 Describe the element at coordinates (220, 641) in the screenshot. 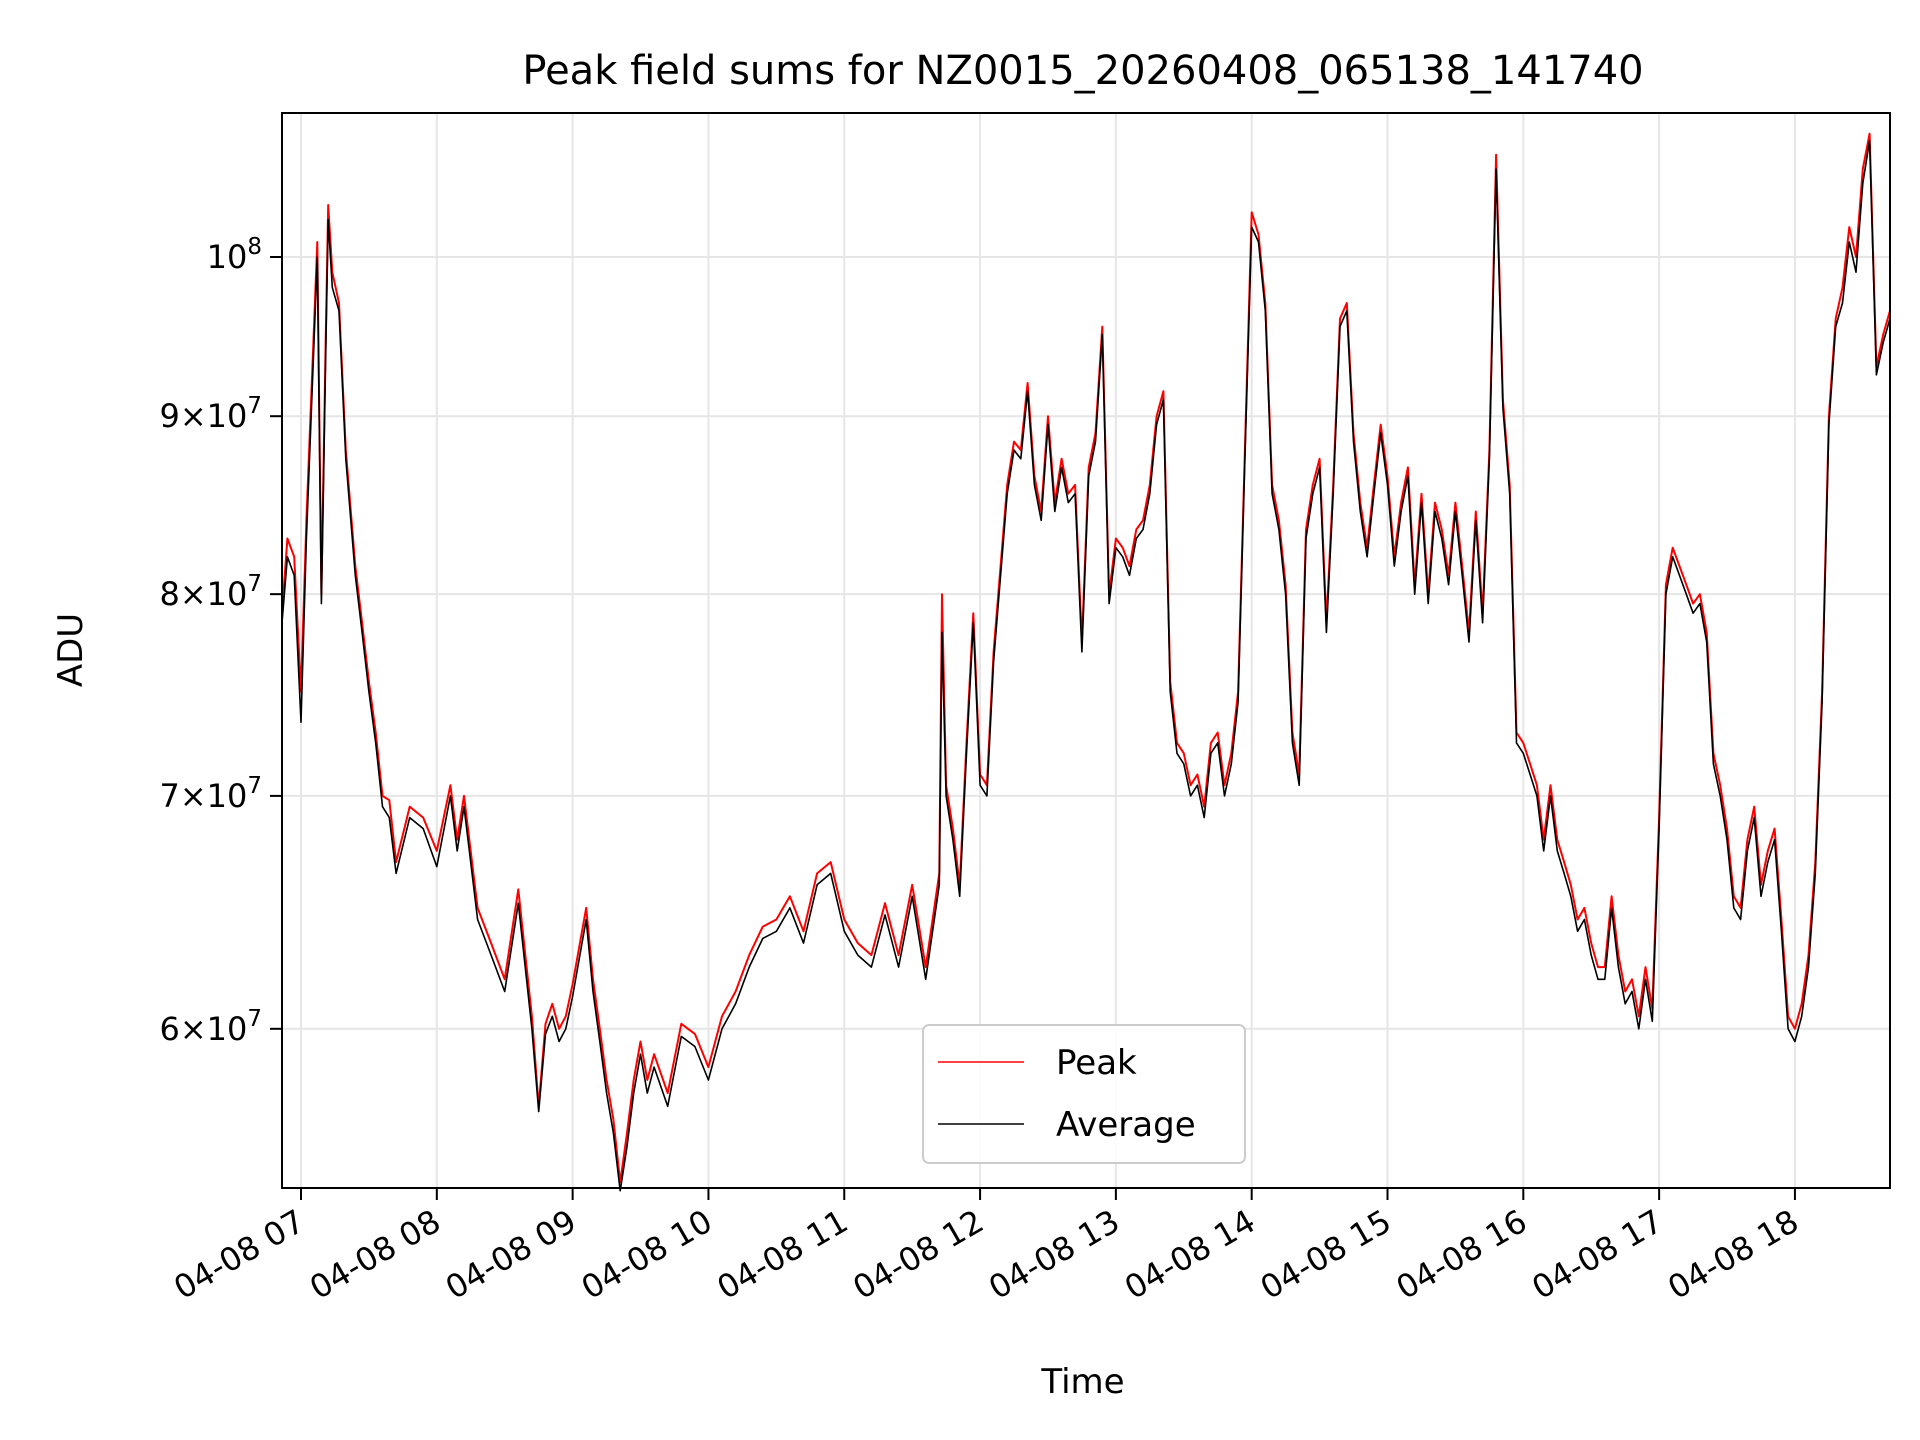

I see `y-axis: 6×107 7×107 8×107 9×107 108` at that location.